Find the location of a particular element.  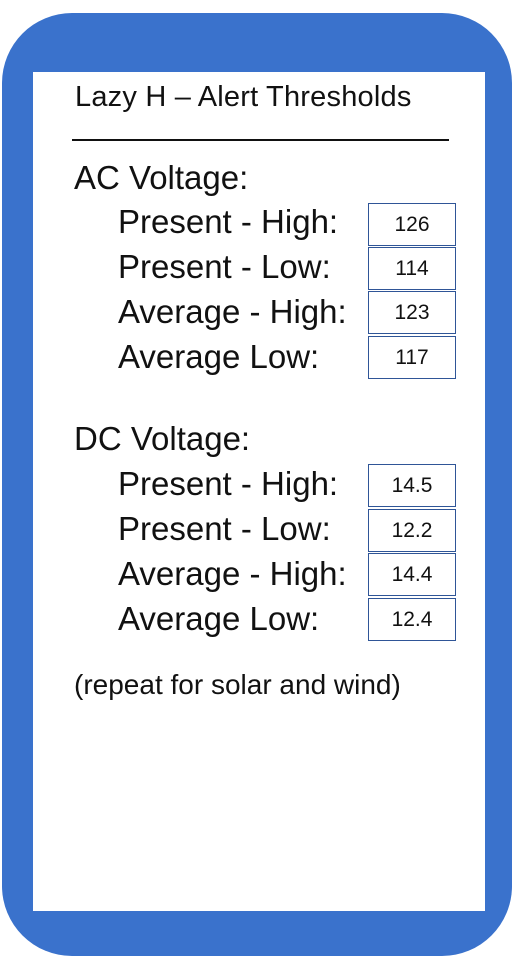

ac-average-low-label: Average Low: is located at coordinates (219, 356).